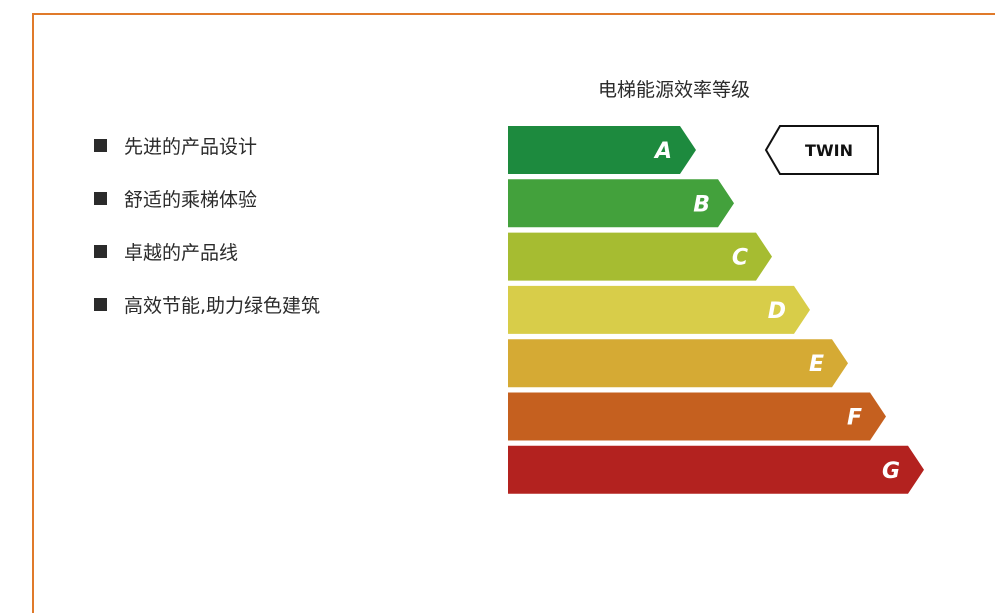  I want to click on rating-bar-f: F, so click(697, 416).